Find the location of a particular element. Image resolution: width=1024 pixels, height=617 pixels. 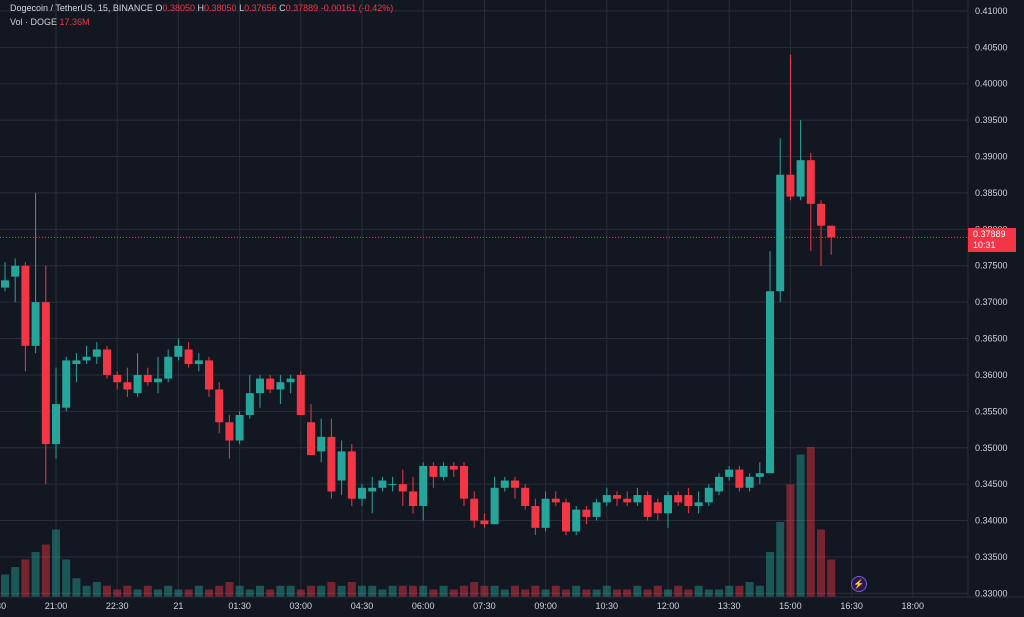

lightning-icon: ⚡ is located at coordinates (859, 584).